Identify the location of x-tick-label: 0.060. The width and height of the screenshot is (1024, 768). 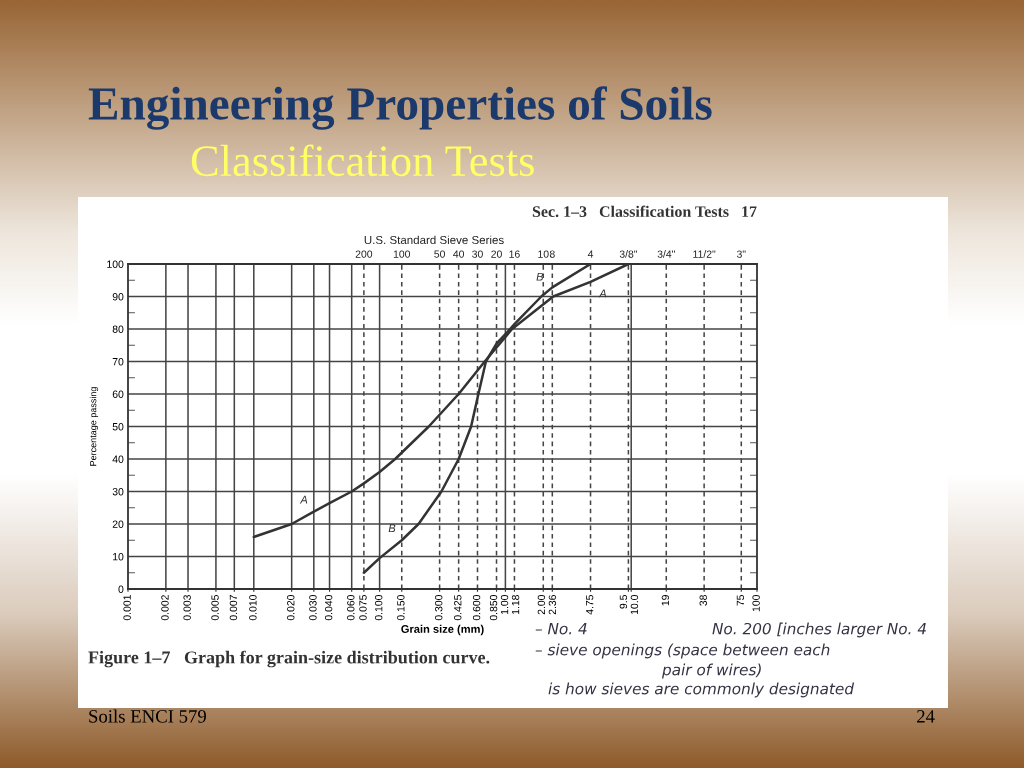
(351, 607).